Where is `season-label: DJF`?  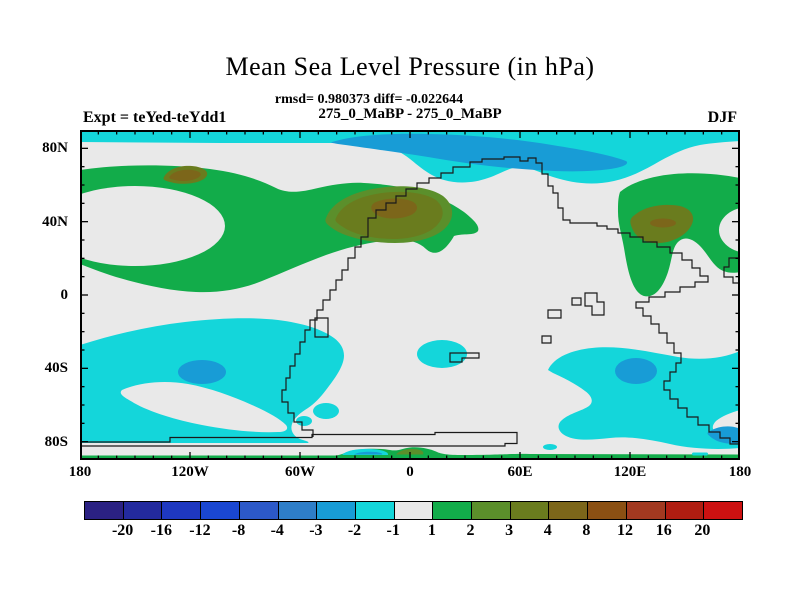 season-label: DJF is located at coordinates (722, 117).